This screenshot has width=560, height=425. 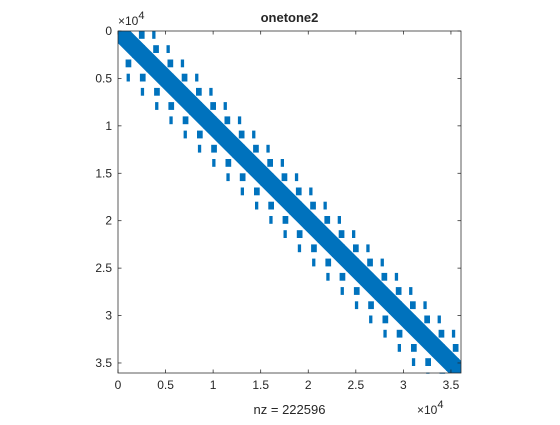 What do you see at coordinates (440, 405) in the screenshot?
I see `x-exponent-power: 4` at bounding box center [440, 405].